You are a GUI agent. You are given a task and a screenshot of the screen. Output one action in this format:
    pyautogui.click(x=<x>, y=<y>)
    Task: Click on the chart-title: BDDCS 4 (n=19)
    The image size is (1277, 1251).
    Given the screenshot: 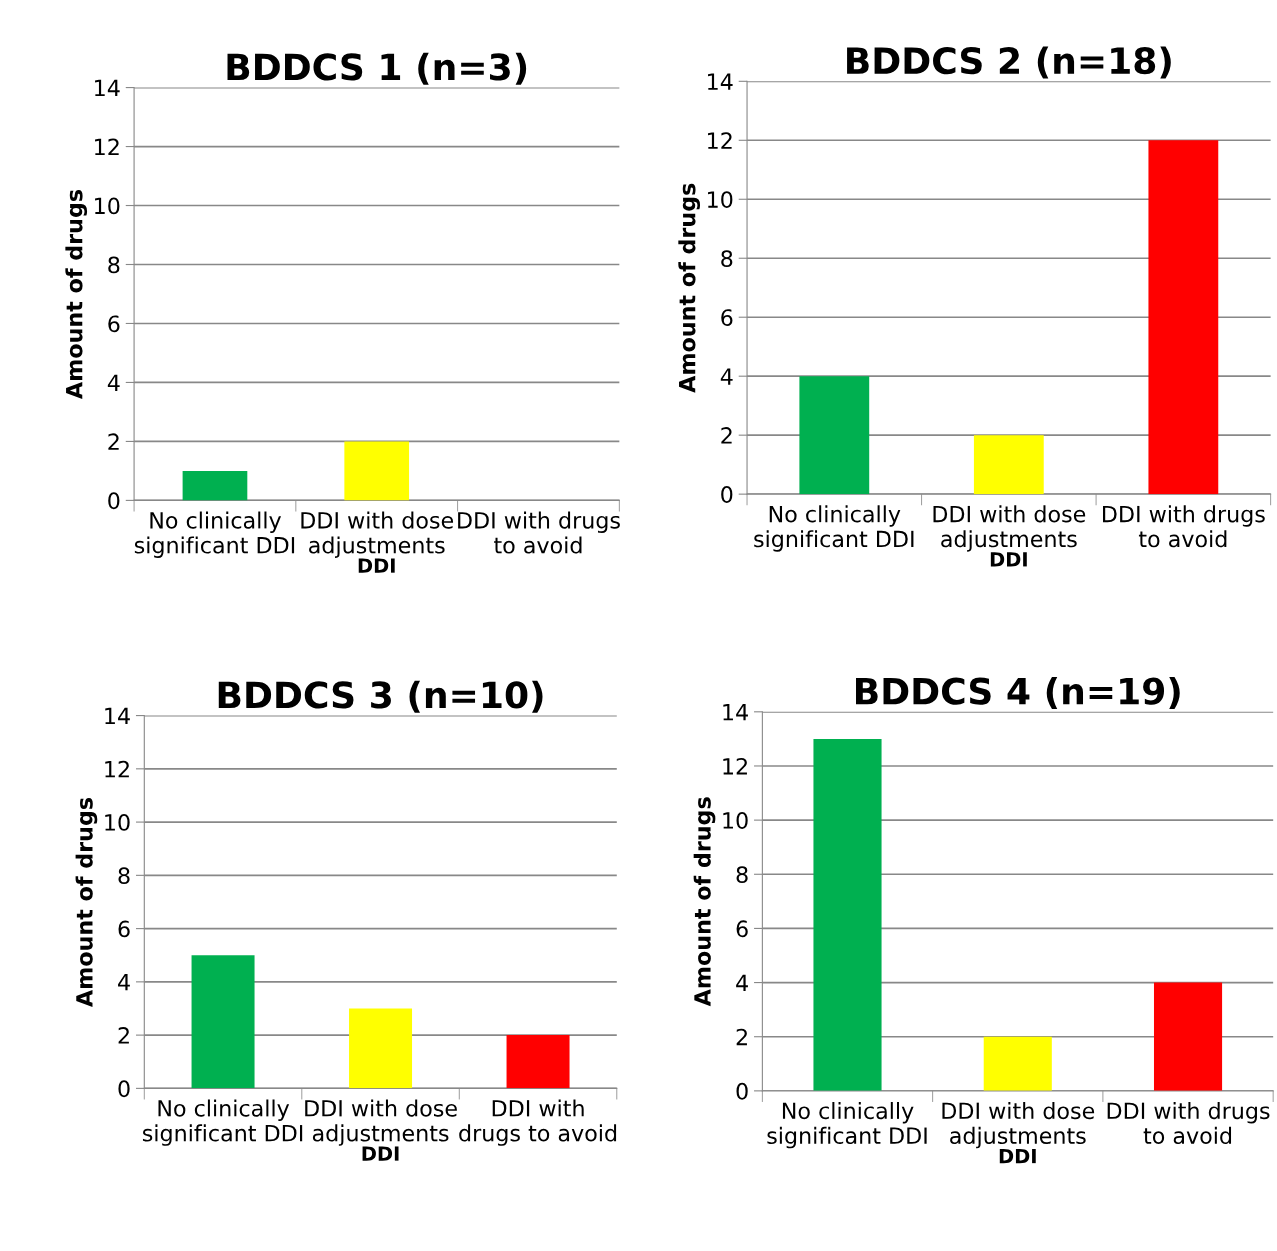 What is the action you would take?
    pyautogui.click(x=1018, y=693)
    